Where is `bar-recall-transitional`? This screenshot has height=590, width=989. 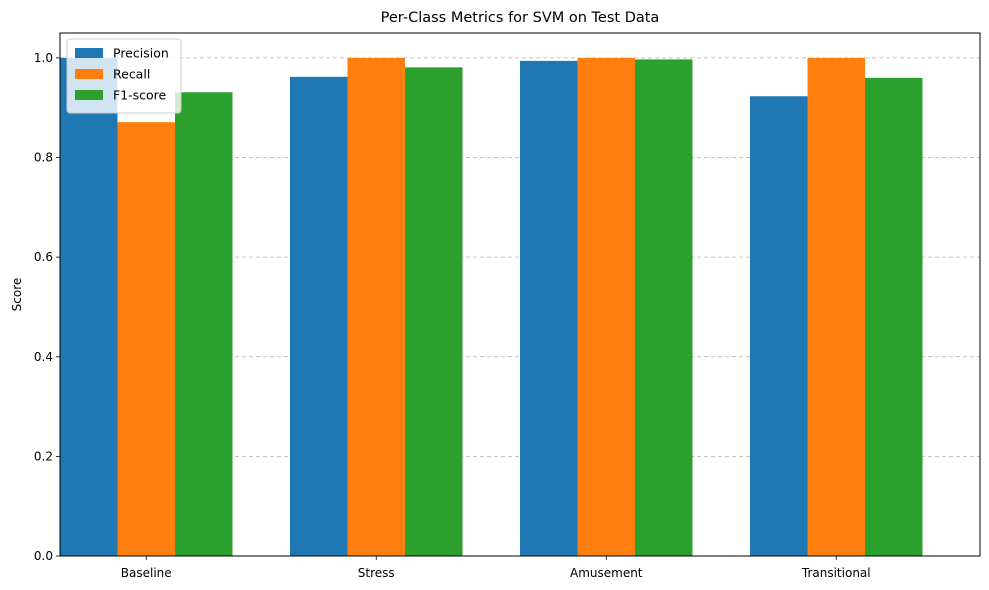 bar-recall-transitional is located at coordinates (836, 307).